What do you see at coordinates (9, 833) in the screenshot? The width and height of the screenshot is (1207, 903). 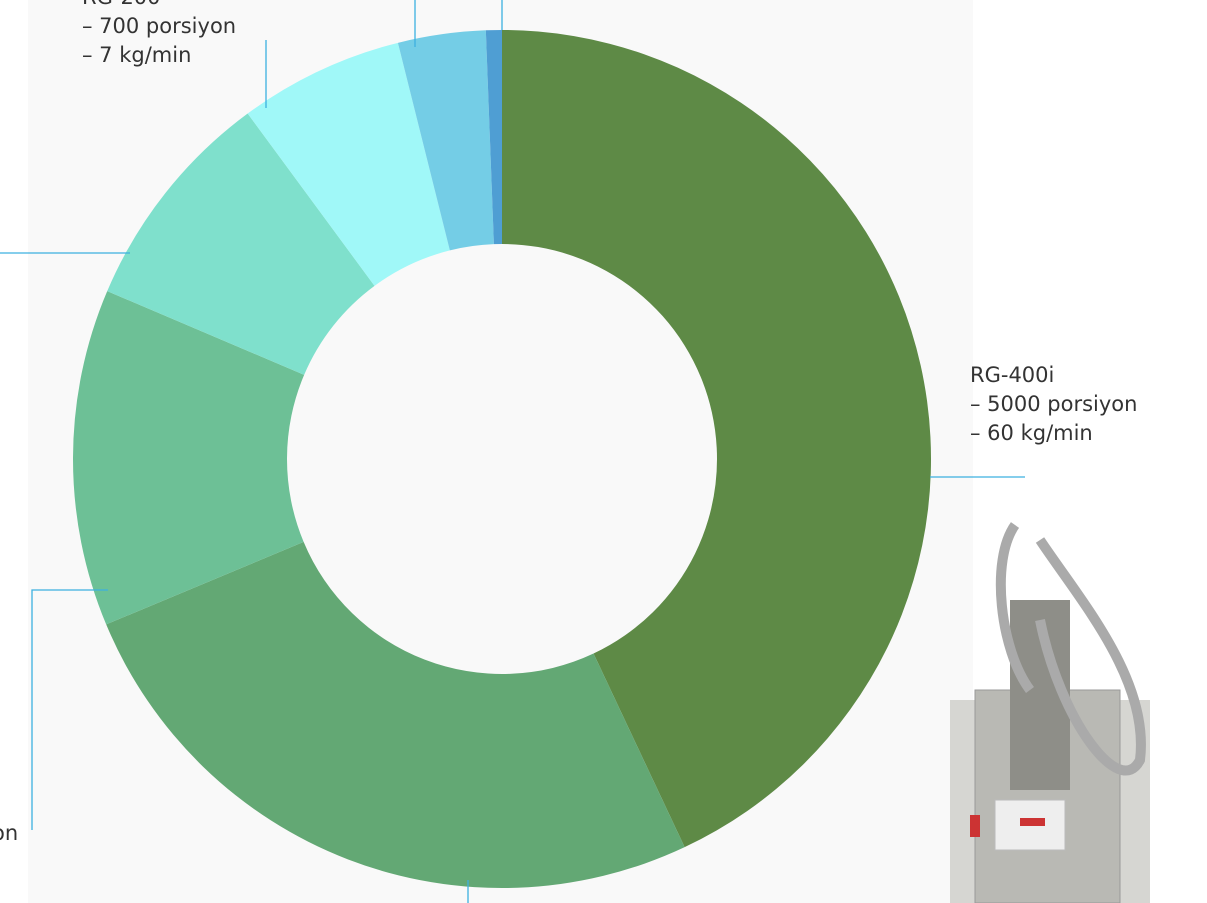 I see `annotation-line: on` at bounding box center [9, 833].